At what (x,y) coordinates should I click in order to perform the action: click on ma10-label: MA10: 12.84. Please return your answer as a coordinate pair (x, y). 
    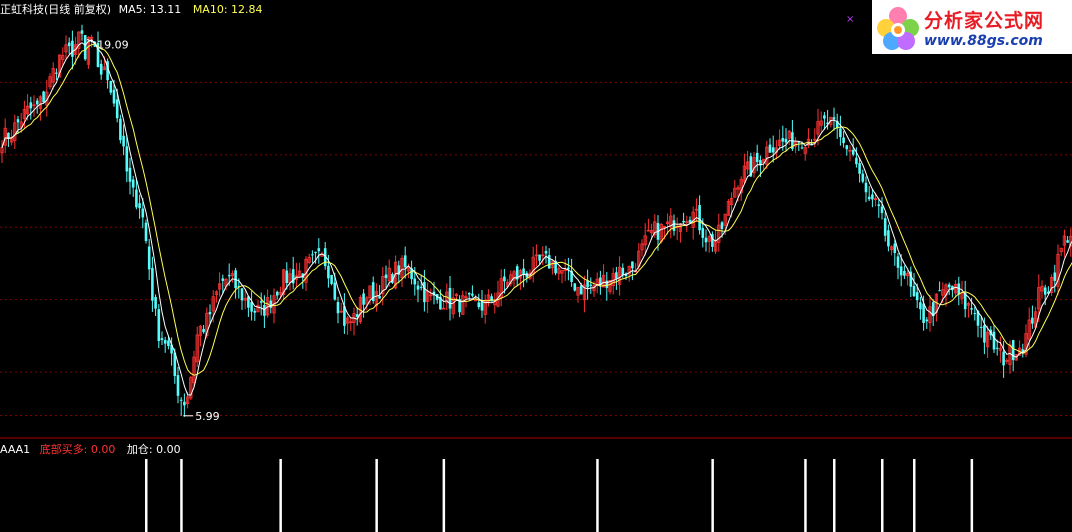
    Looking at the image, I should click on (228, 9).